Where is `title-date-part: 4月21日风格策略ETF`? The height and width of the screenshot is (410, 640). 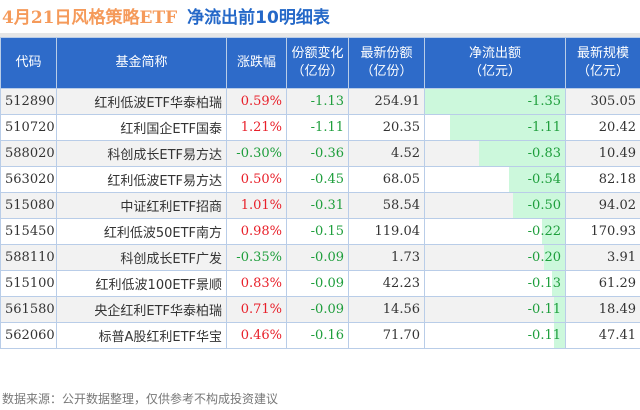
title-date-part: 4月21日风格策略ETF is located at coordinates (90, 18).